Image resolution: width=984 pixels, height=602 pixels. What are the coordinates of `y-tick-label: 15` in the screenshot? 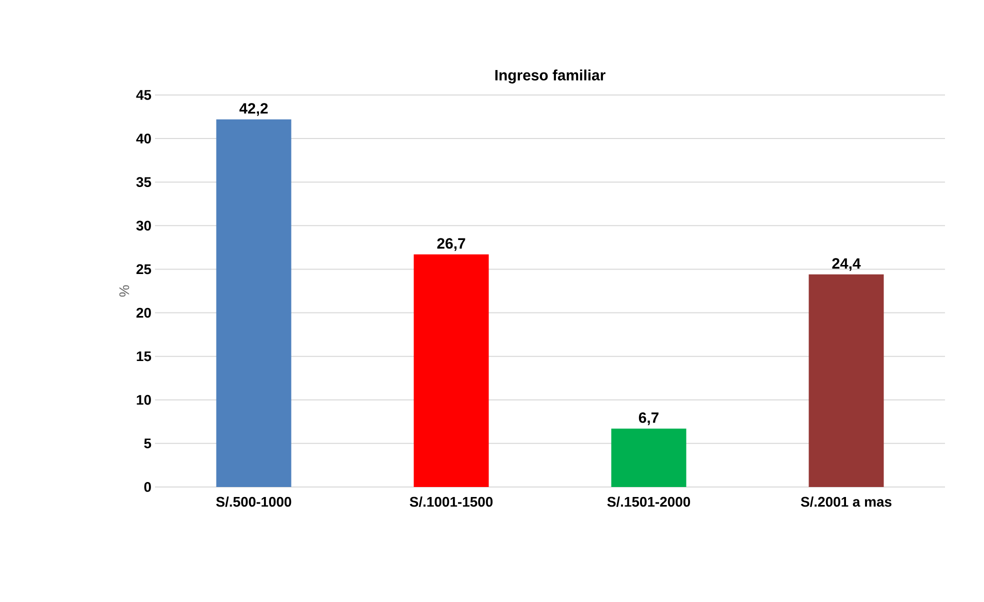 It's located at (144, 356).